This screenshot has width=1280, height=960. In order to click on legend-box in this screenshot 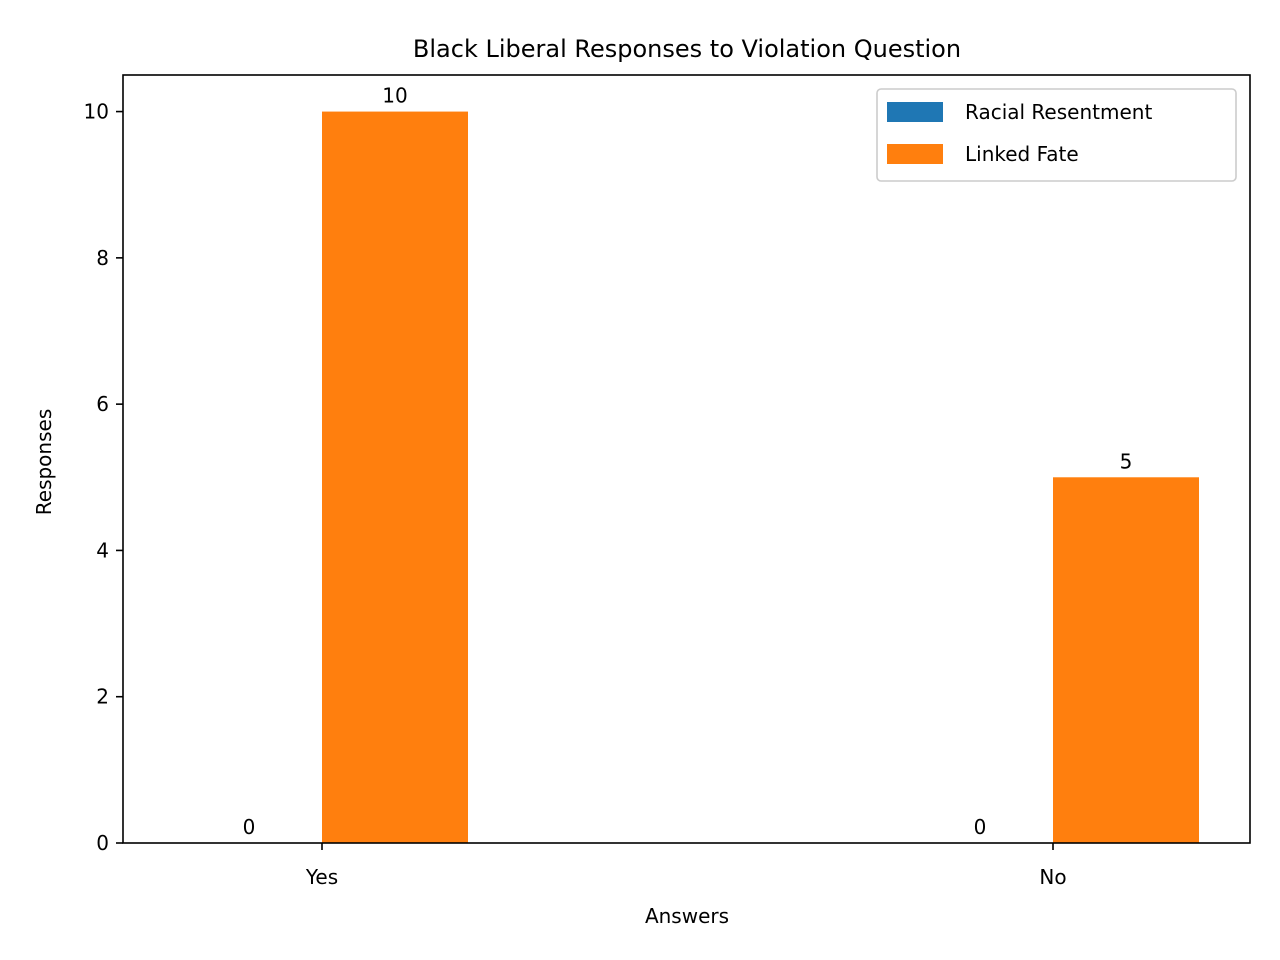, I will do `click(1056, 135)`.